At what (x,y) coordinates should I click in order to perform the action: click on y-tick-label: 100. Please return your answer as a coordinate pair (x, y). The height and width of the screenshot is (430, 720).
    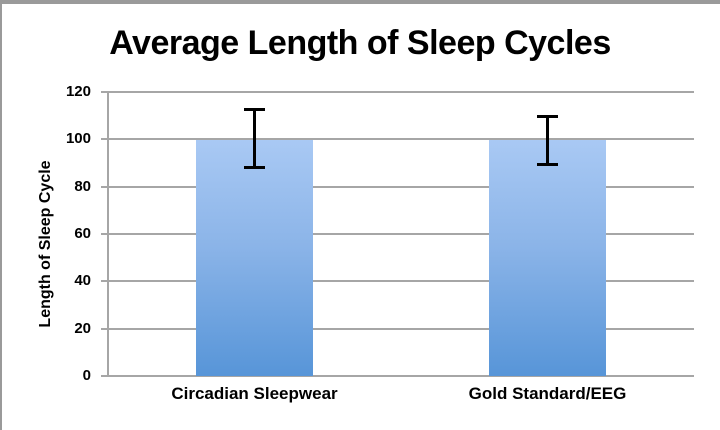
    Looking at the image, I should click on (78, 139).